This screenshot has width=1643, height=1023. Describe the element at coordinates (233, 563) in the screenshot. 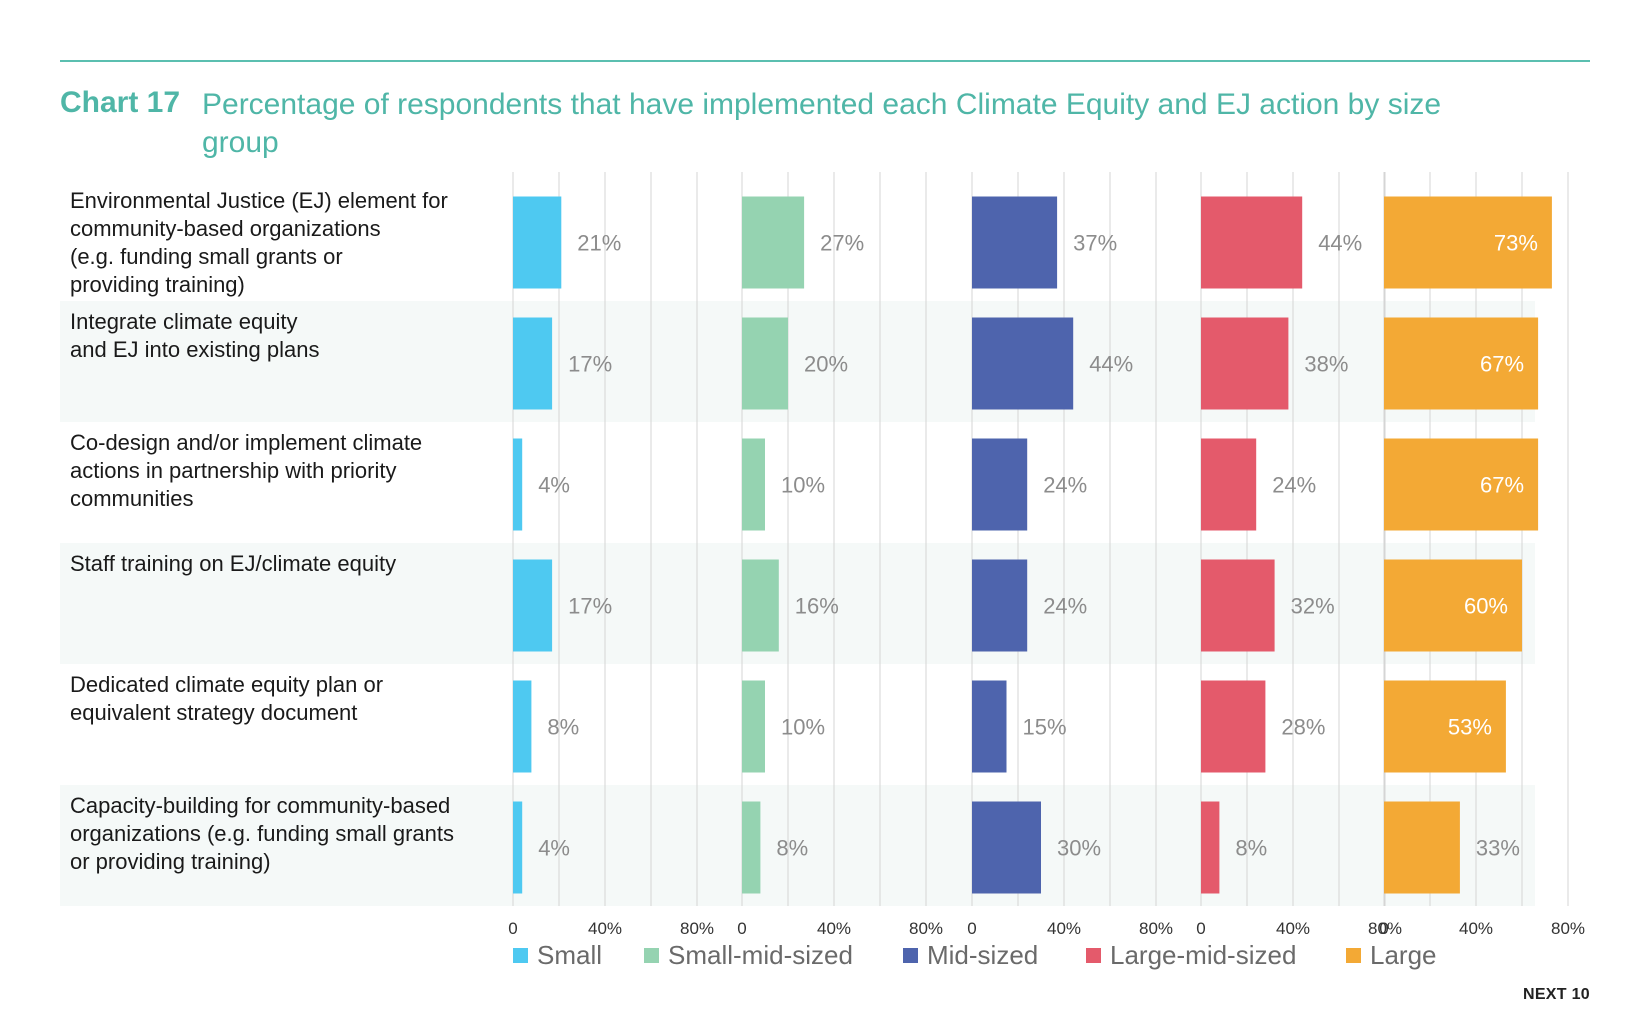

I see `category-label-line: Staff training on EJ/climate equity` at that location.